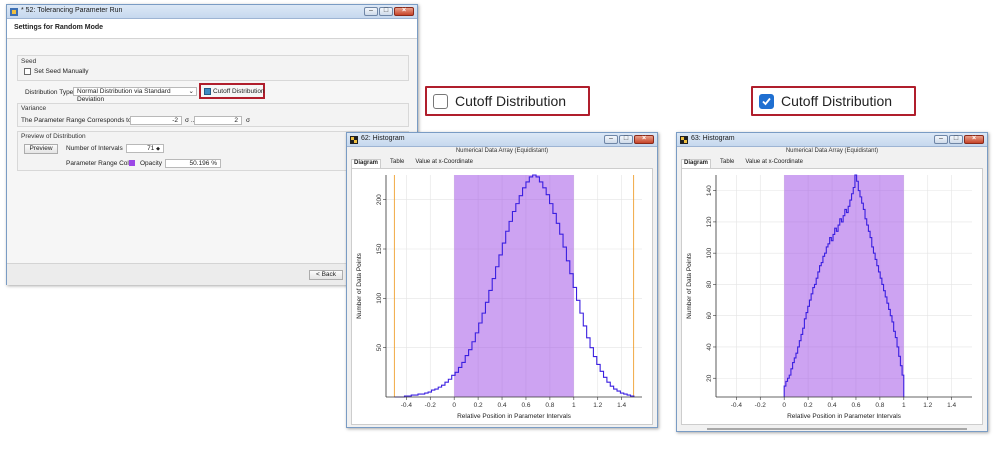  What do you see at coordinates (145, 148) in the screenshot?
I see `intervals-input: 71 ◆` at bounding box center [145, 148].